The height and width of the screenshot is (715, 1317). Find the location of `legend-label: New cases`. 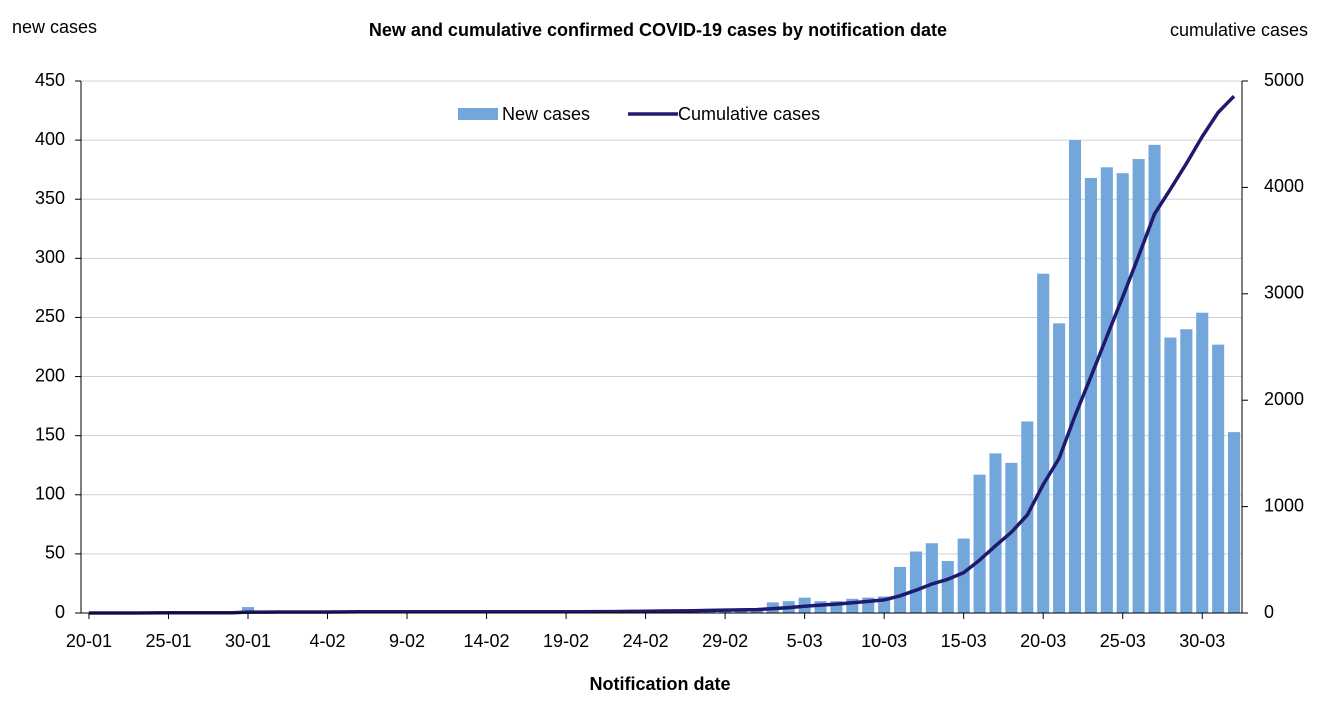

legend-label: New cases is located at coordinates (546, 114).